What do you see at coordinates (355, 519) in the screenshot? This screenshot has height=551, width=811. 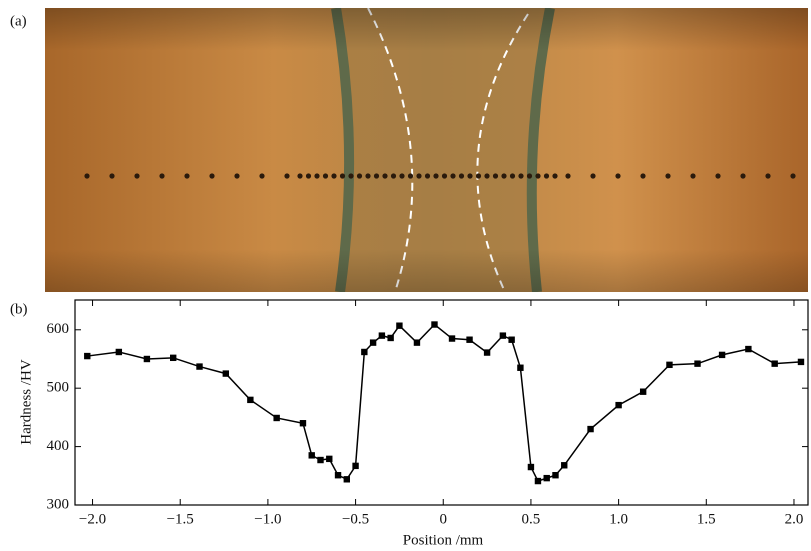 I see `x-tick-label: −0.5` at bounding box center [355, 519].